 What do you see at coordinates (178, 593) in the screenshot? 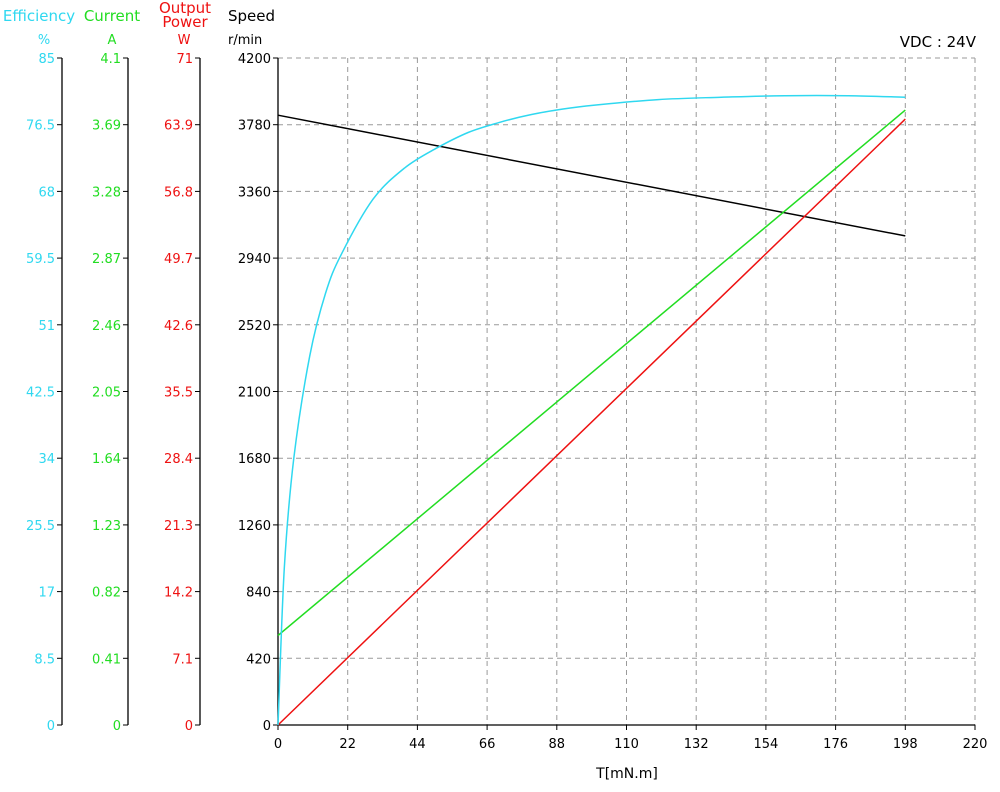
I see `y-tick-label: 14.2` at bounding box center [178, 593].